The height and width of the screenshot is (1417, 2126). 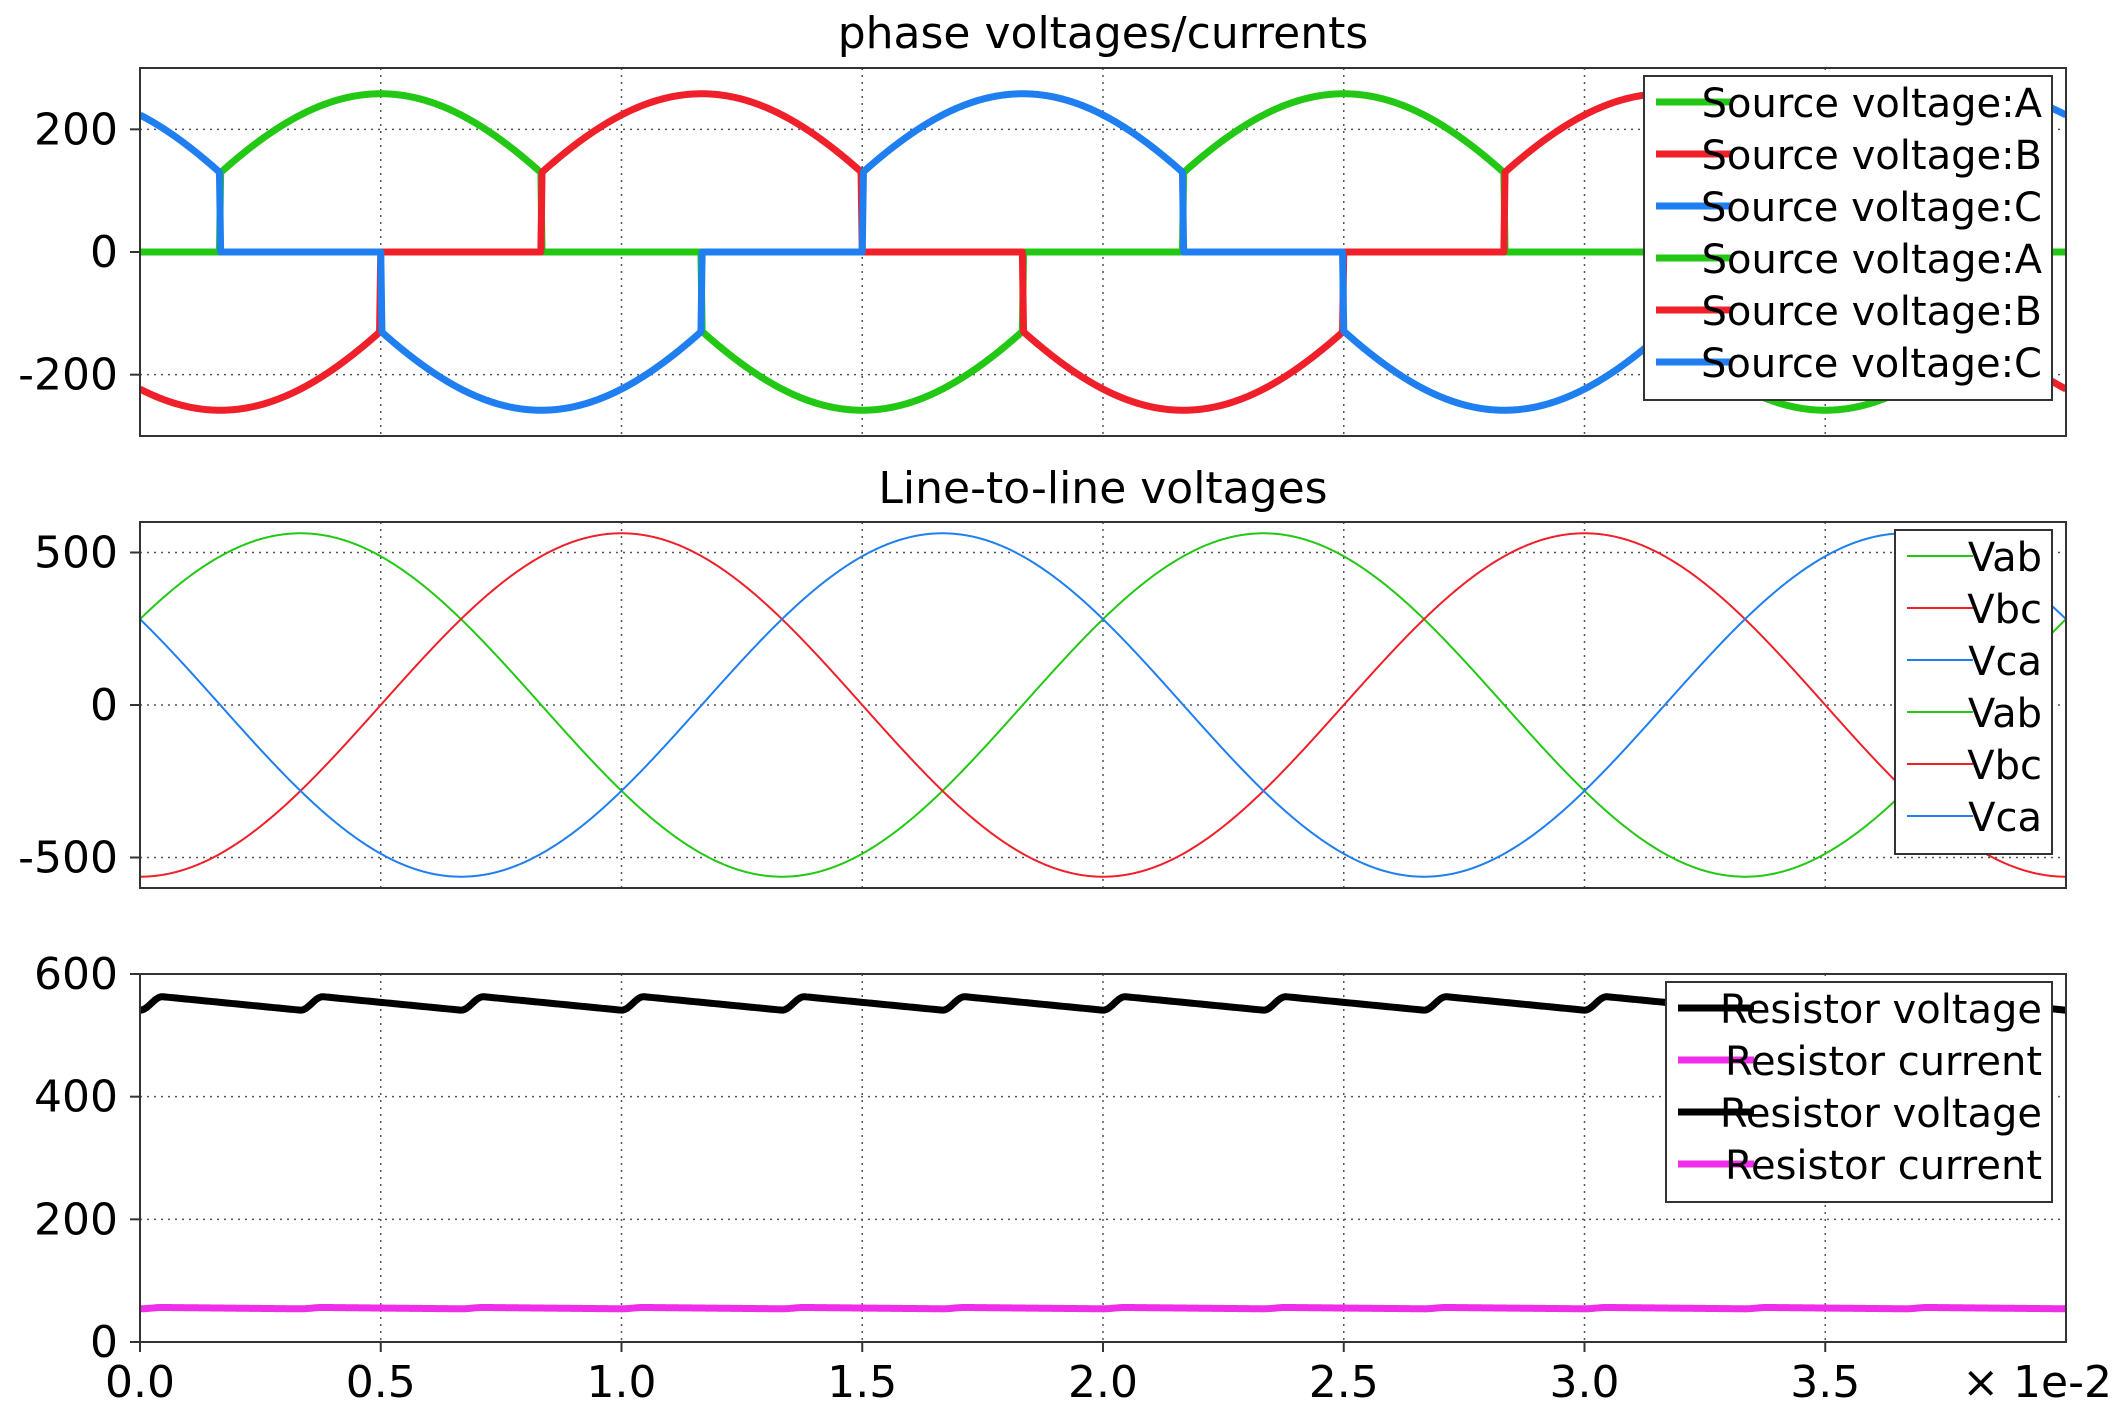 What do you see at coordinates (1103, 1382) in the screenshot?
I see `x-tick-label: 2.0` at bounding box center [1103, 1382].